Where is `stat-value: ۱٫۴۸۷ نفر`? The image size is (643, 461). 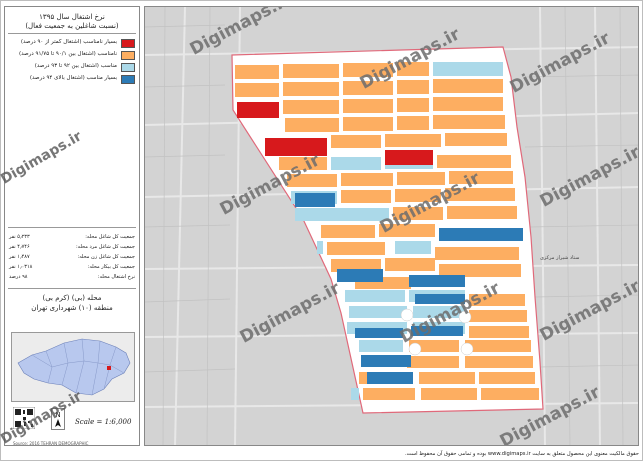
stat-value: ۱٫۴۸۷ نفر is located at coordinates (19, 257).